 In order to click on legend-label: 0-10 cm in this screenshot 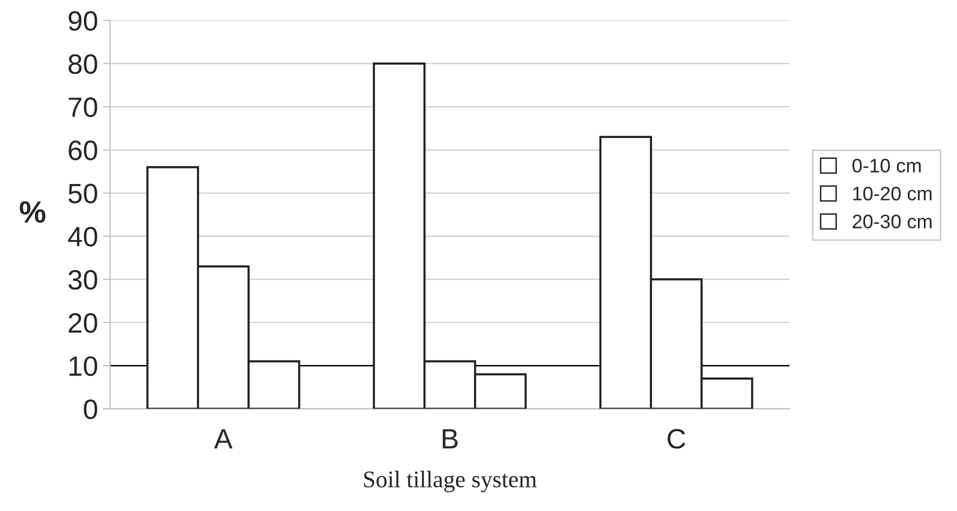, I will do `click(886, 165)`.